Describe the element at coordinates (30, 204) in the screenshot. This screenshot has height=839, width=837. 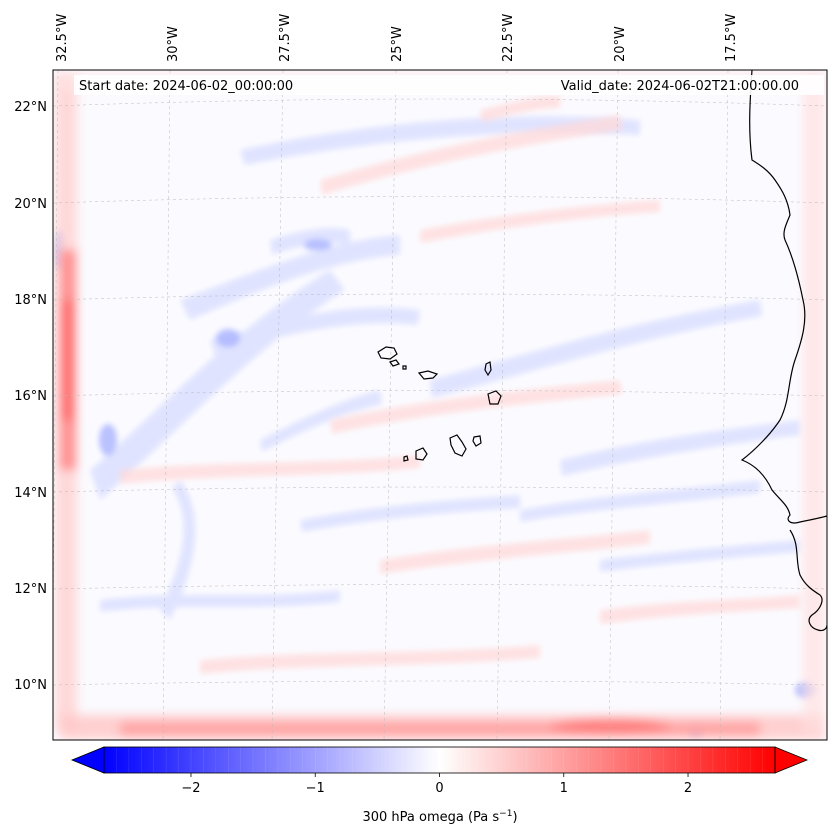
I see `lat-label-20n: 20°N` at that location.